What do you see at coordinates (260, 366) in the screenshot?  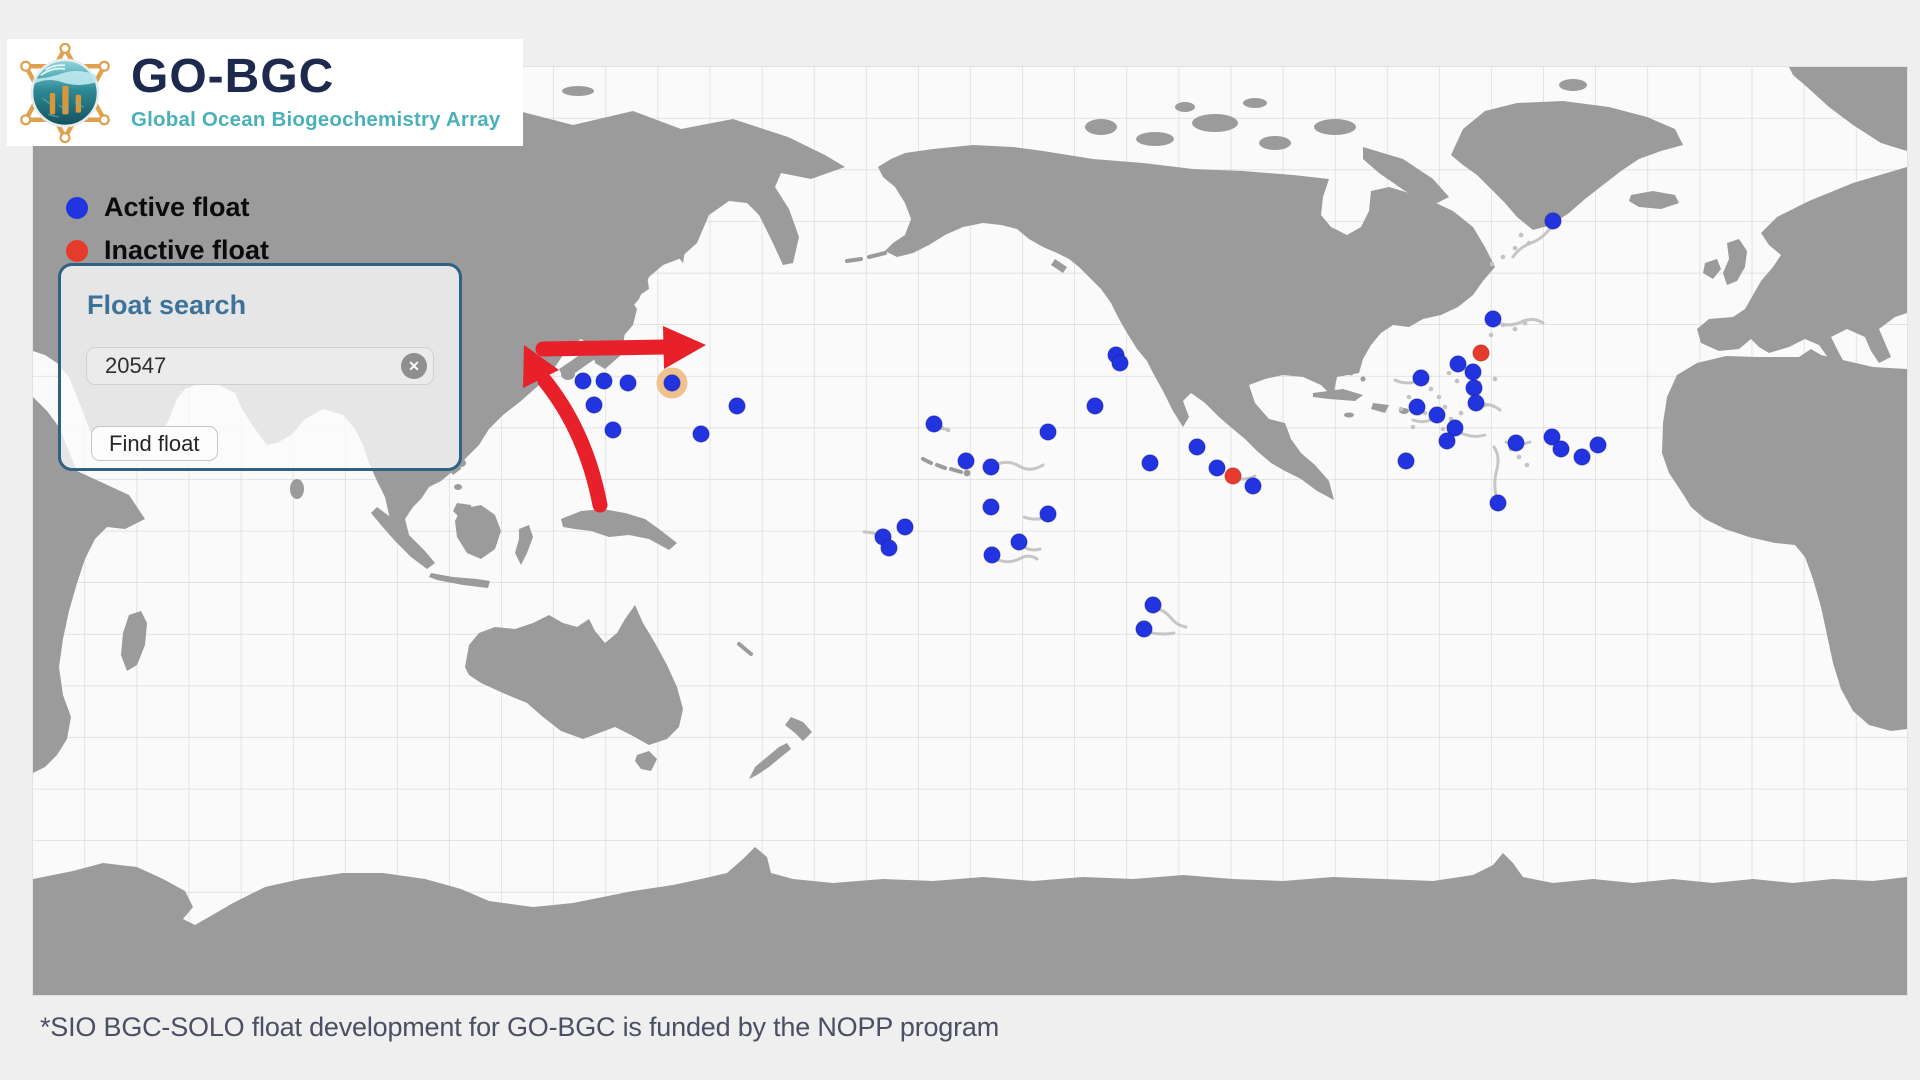 I see `float-search-input` at bounding box center [260, 366].